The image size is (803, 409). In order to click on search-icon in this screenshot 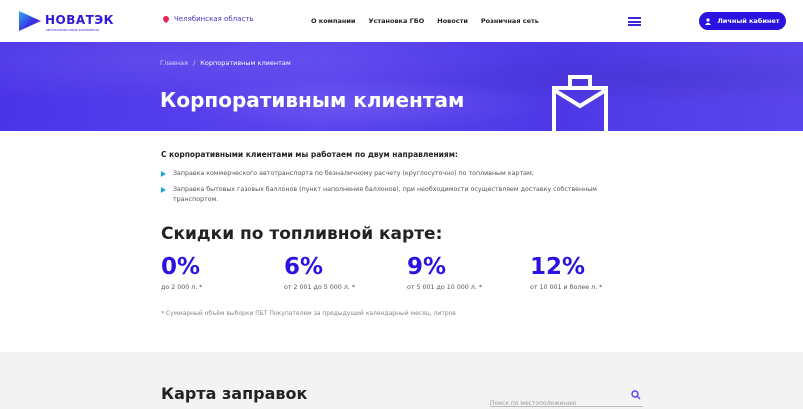, I will do `click(636, 395)`.